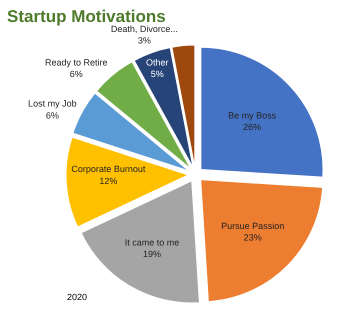 The image size is (351, 329). I want to click on data-label: 26%, so click(252, 127).